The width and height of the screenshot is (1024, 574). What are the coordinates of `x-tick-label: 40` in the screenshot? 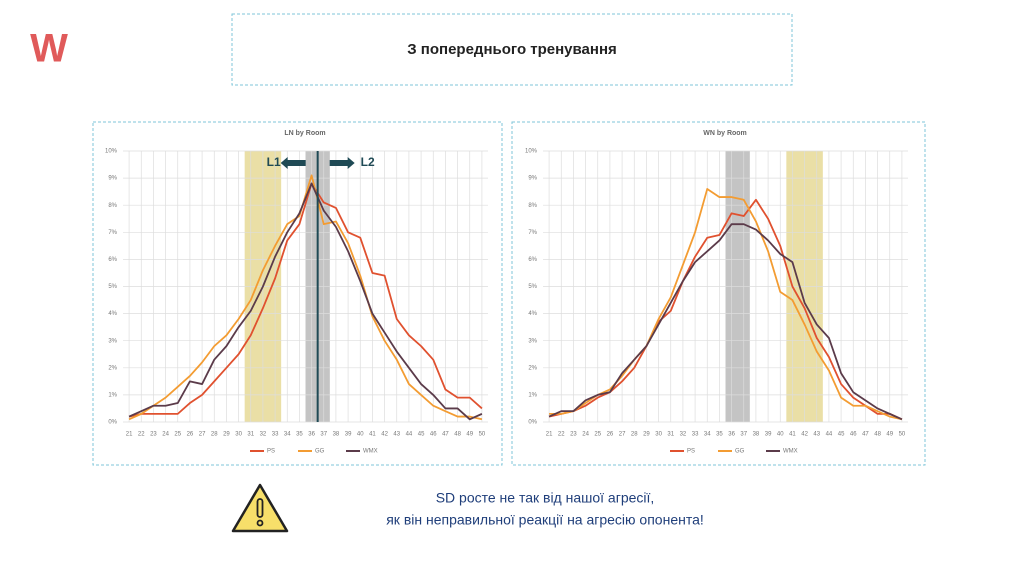 It's located at (360, 435).